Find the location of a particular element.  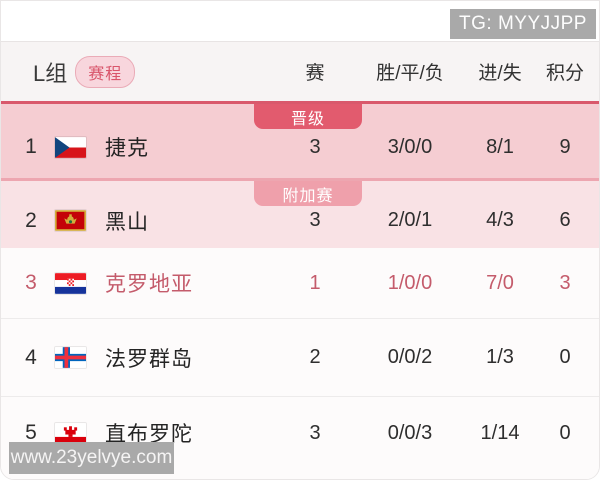

qualified-badge: 晋级 is located at coordinates (308, 116).